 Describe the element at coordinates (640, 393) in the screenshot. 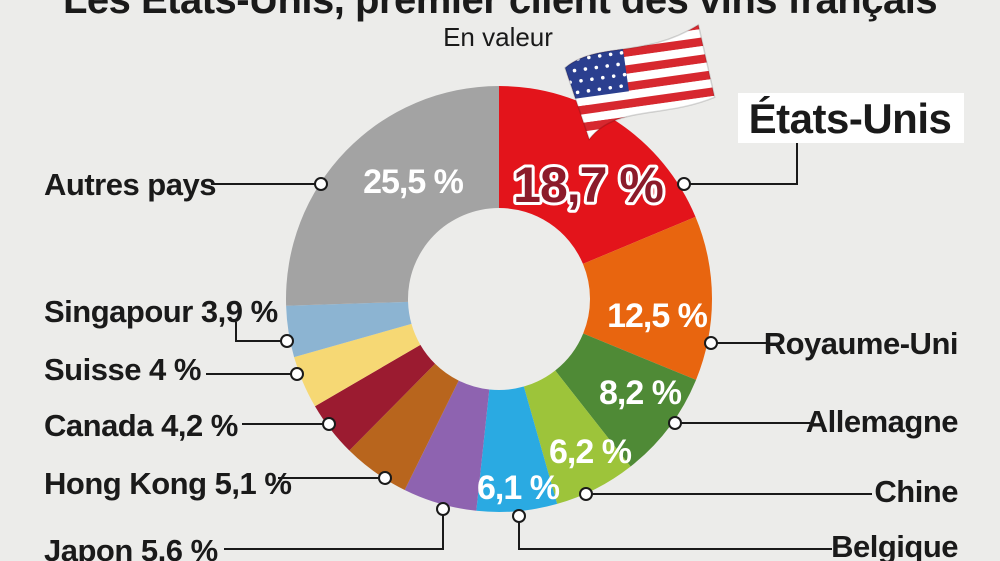

I see `value-label-allemagne: 8,2 %` at that location.